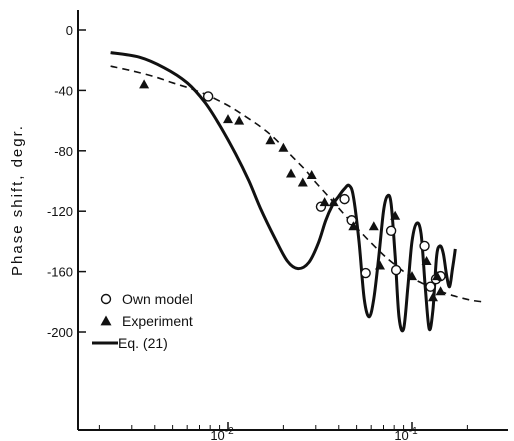  Describe the element at coordinates (106, 299) in the screenshot. I see `legend-own-model-marker` at that location.